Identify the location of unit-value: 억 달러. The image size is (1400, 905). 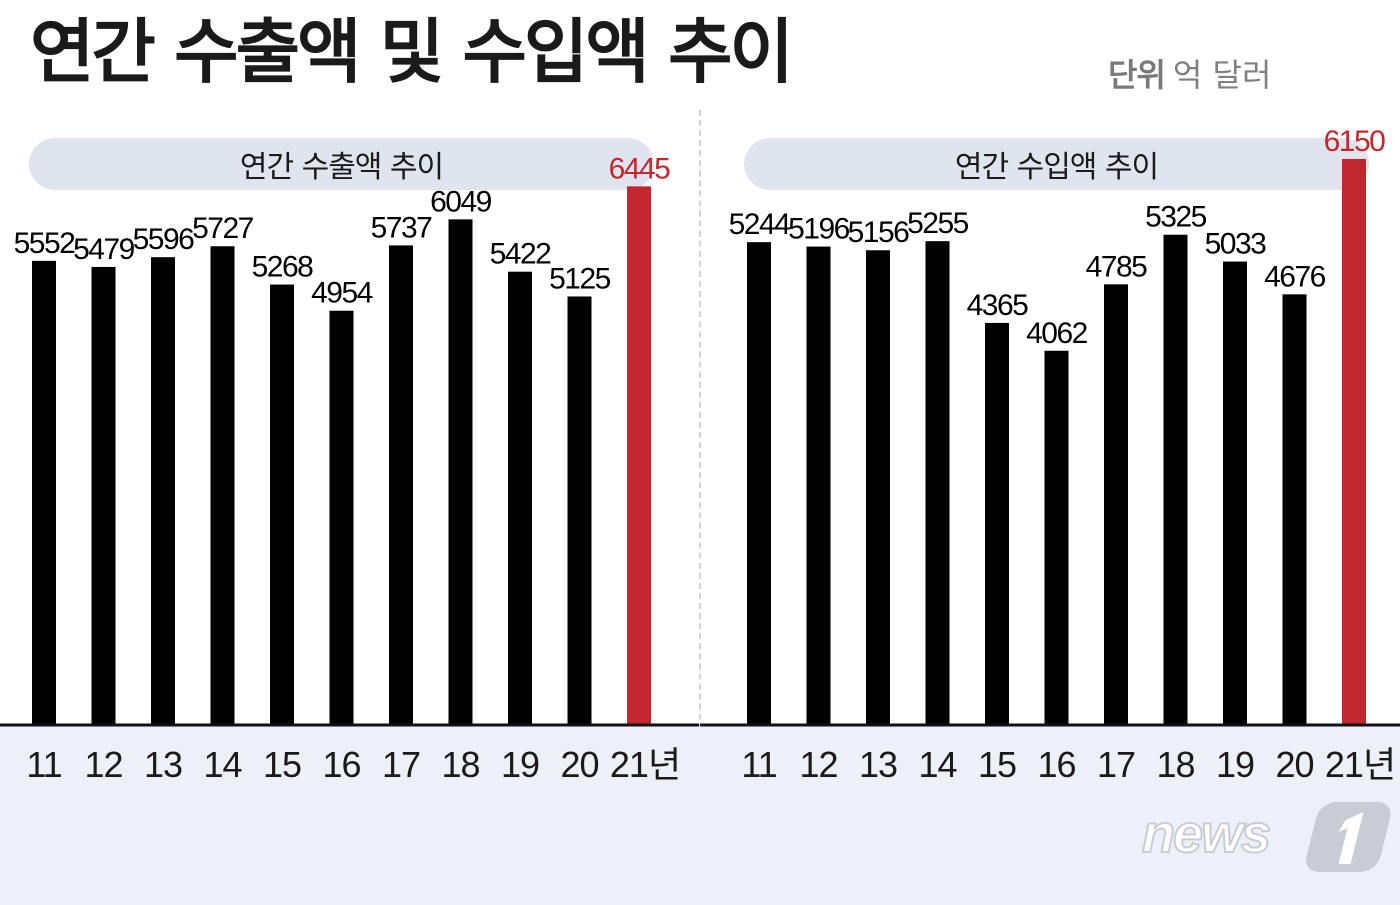
(1222, 75).